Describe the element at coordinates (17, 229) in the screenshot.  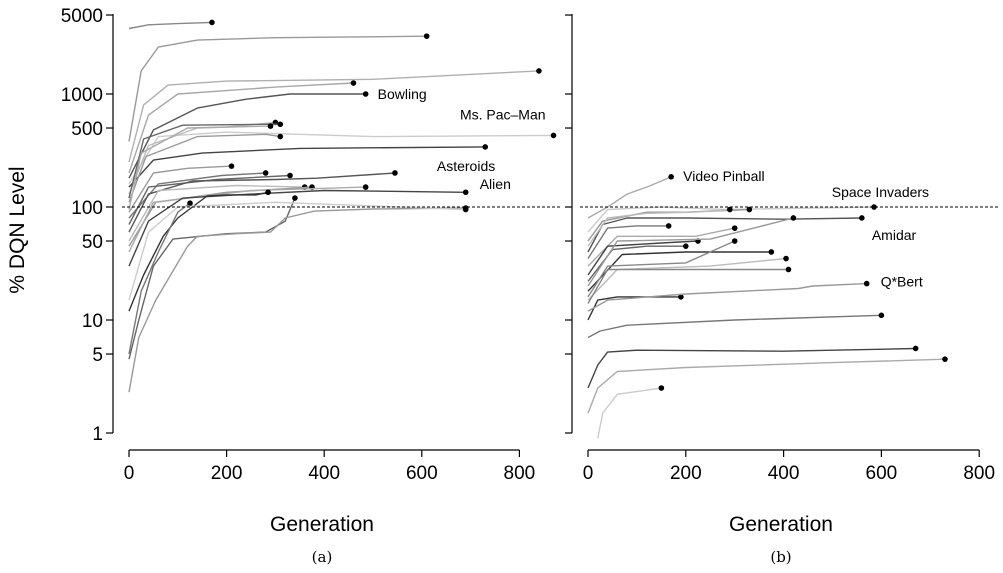
I see `y-axis-label: % DQN Level` at that location.